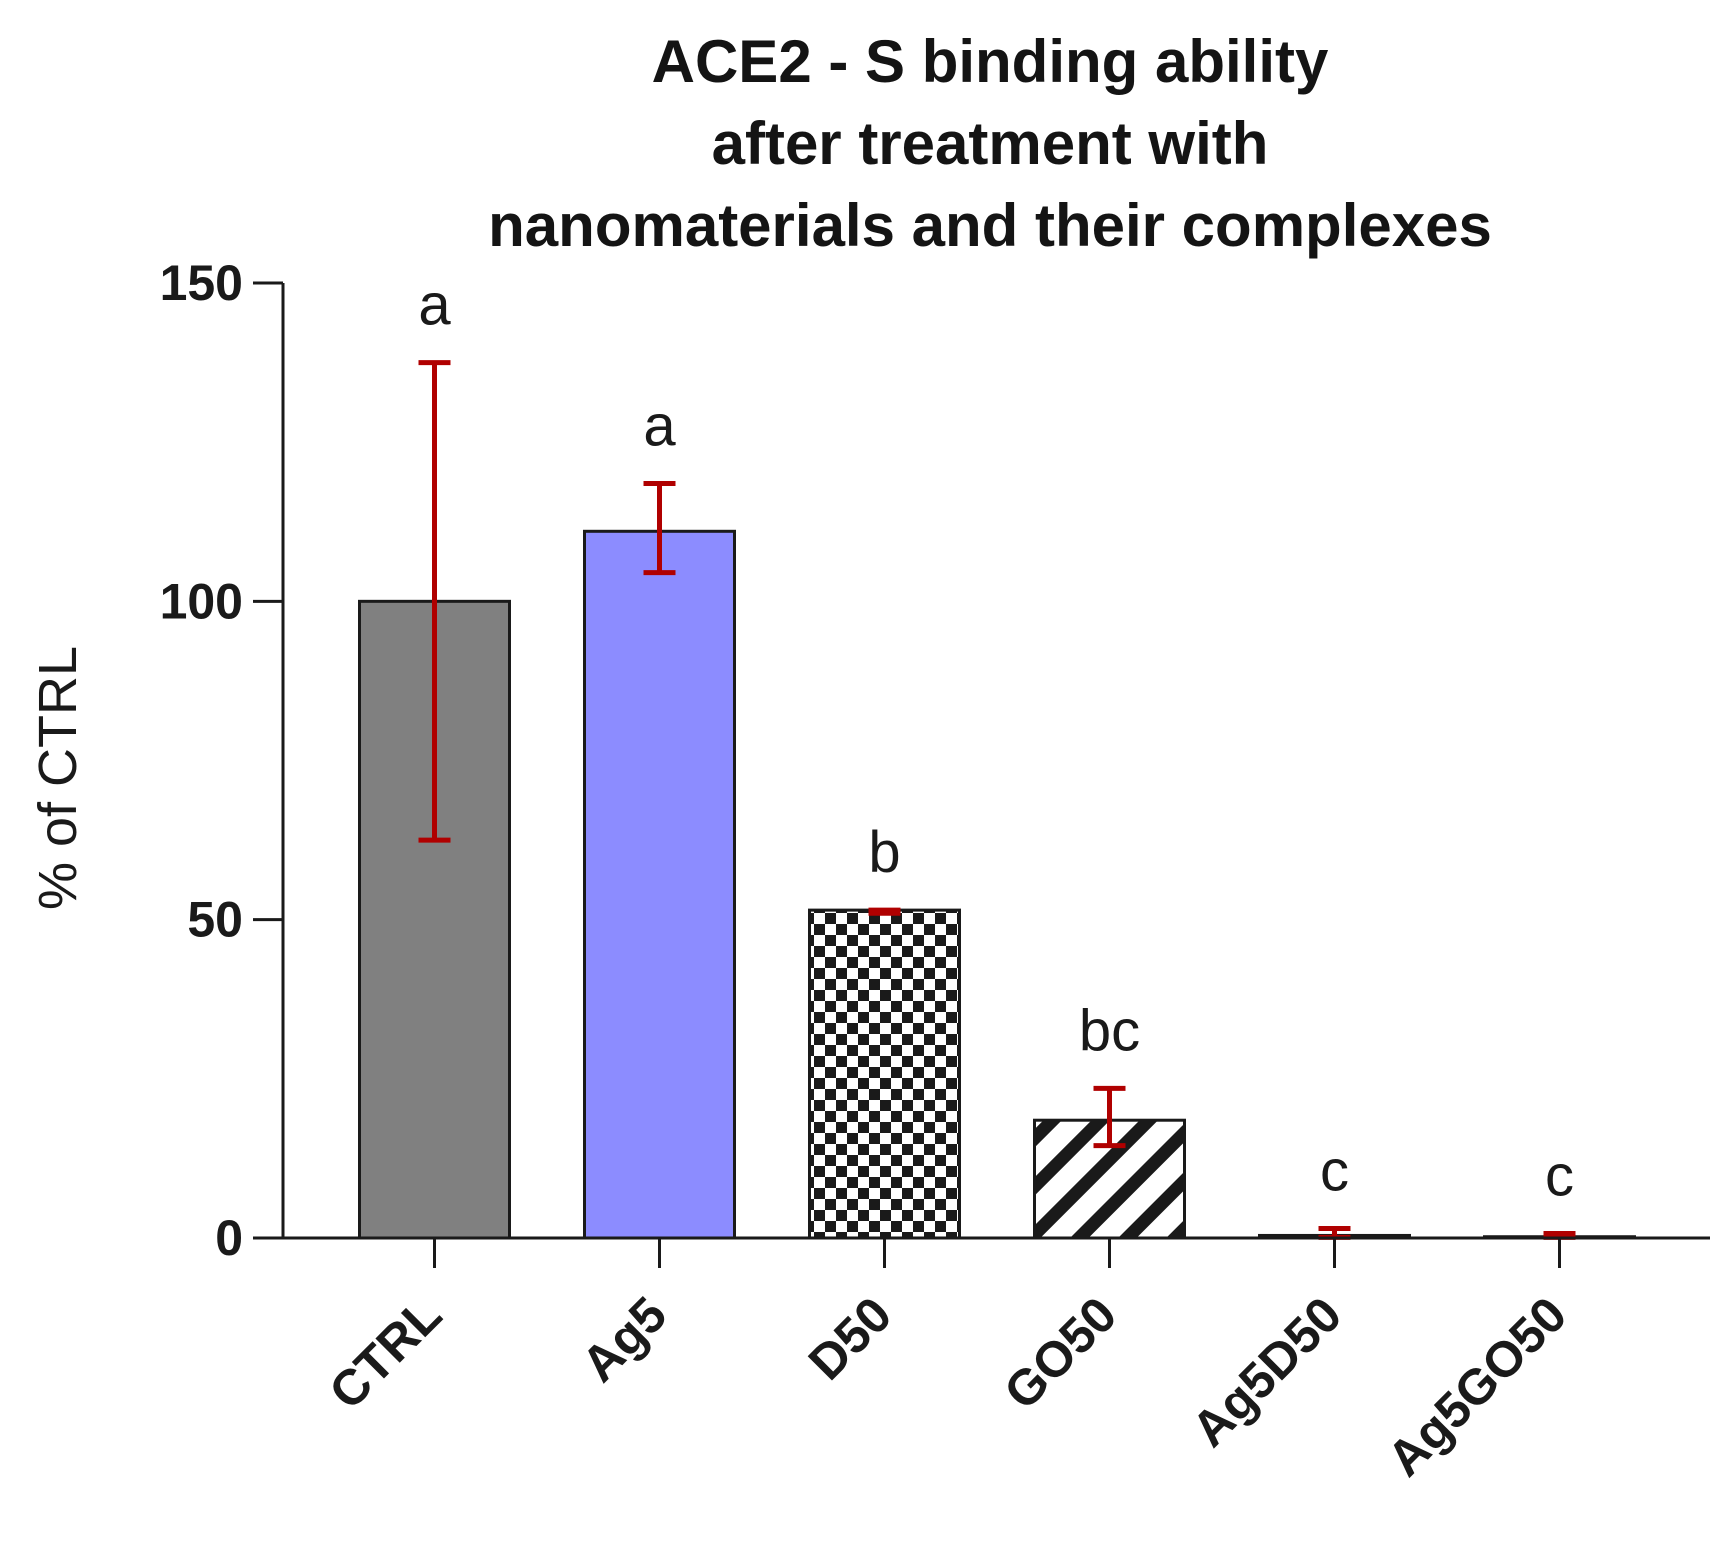 The height and width of the screenshot is (1556, 1724). What do you see at coordinates (990, 225) in the screenshot?
I see `title-line-3: nanomaterials and their complexes` at bounding box center [990, 225].